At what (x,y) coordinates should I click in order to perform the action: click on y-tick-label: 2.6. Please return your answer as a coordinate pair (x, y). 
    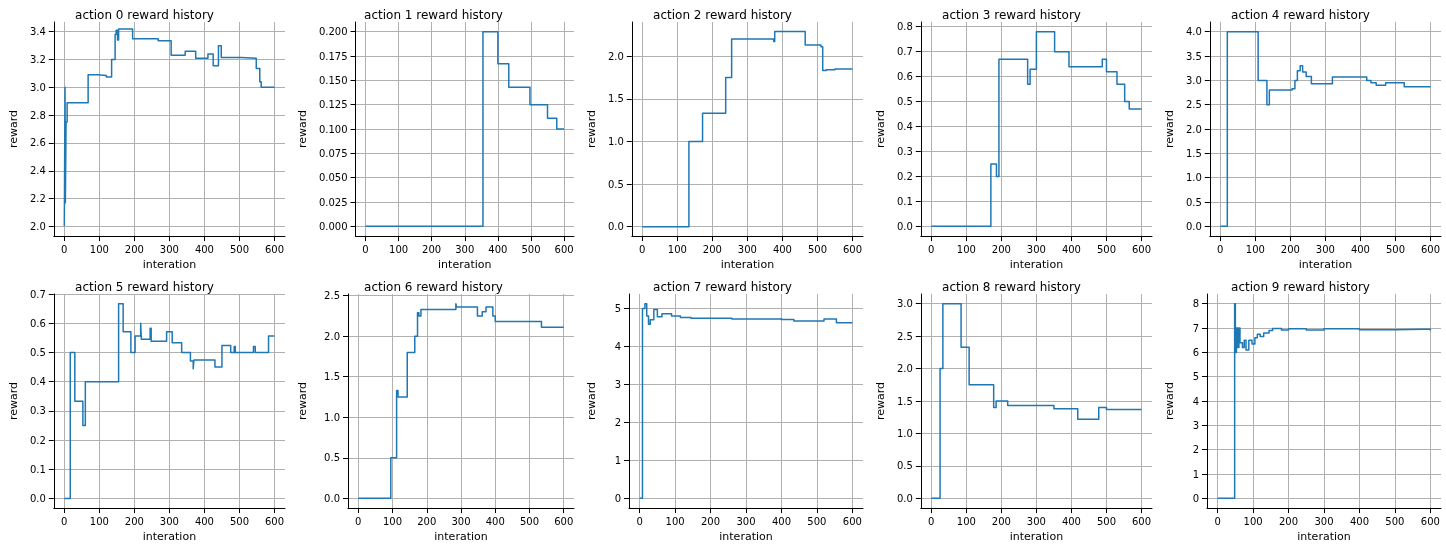
    Looking at the image, I should click on (37, 143).